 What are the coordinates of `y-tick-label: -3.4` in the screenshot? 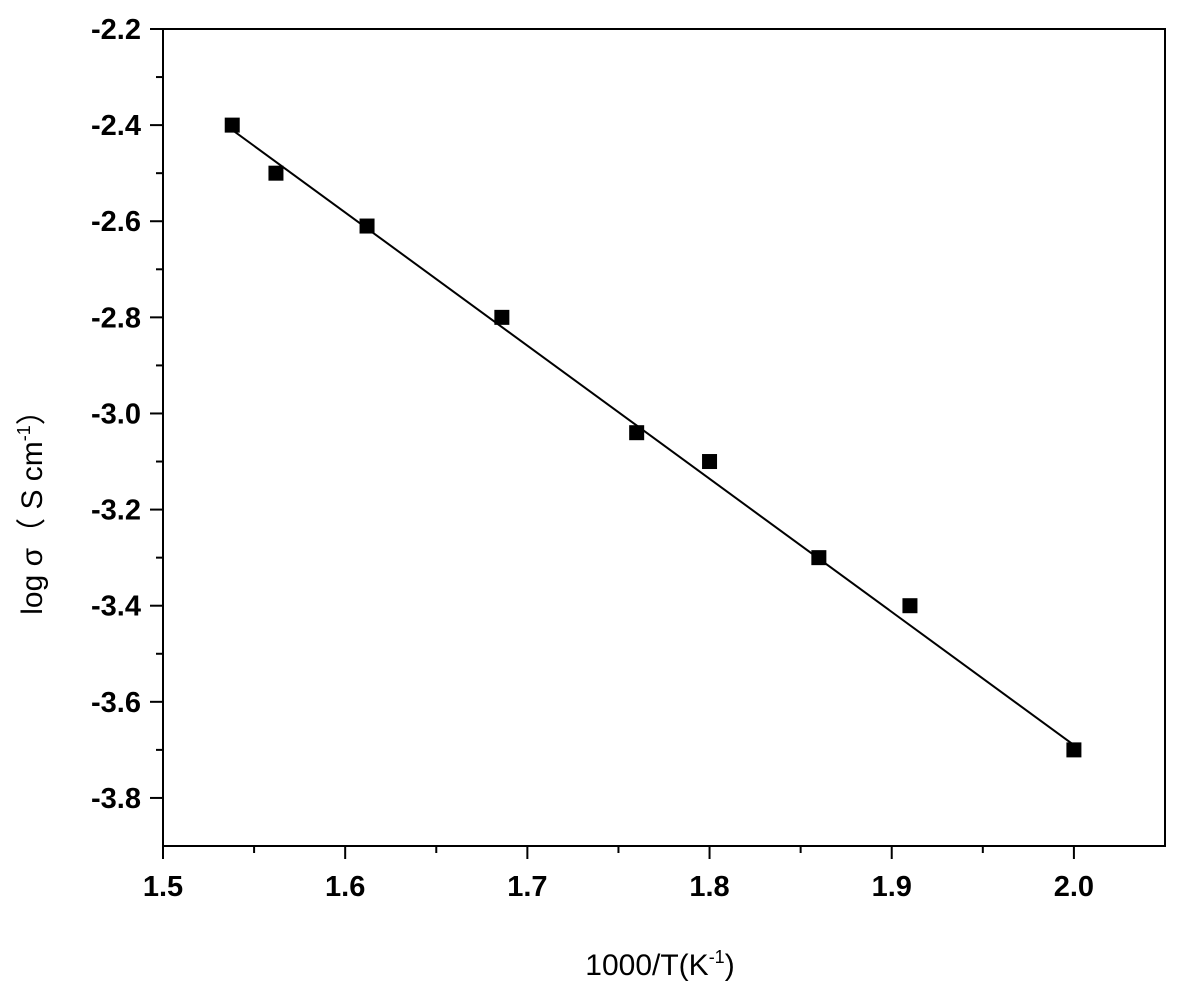 It's located at (116, 607).